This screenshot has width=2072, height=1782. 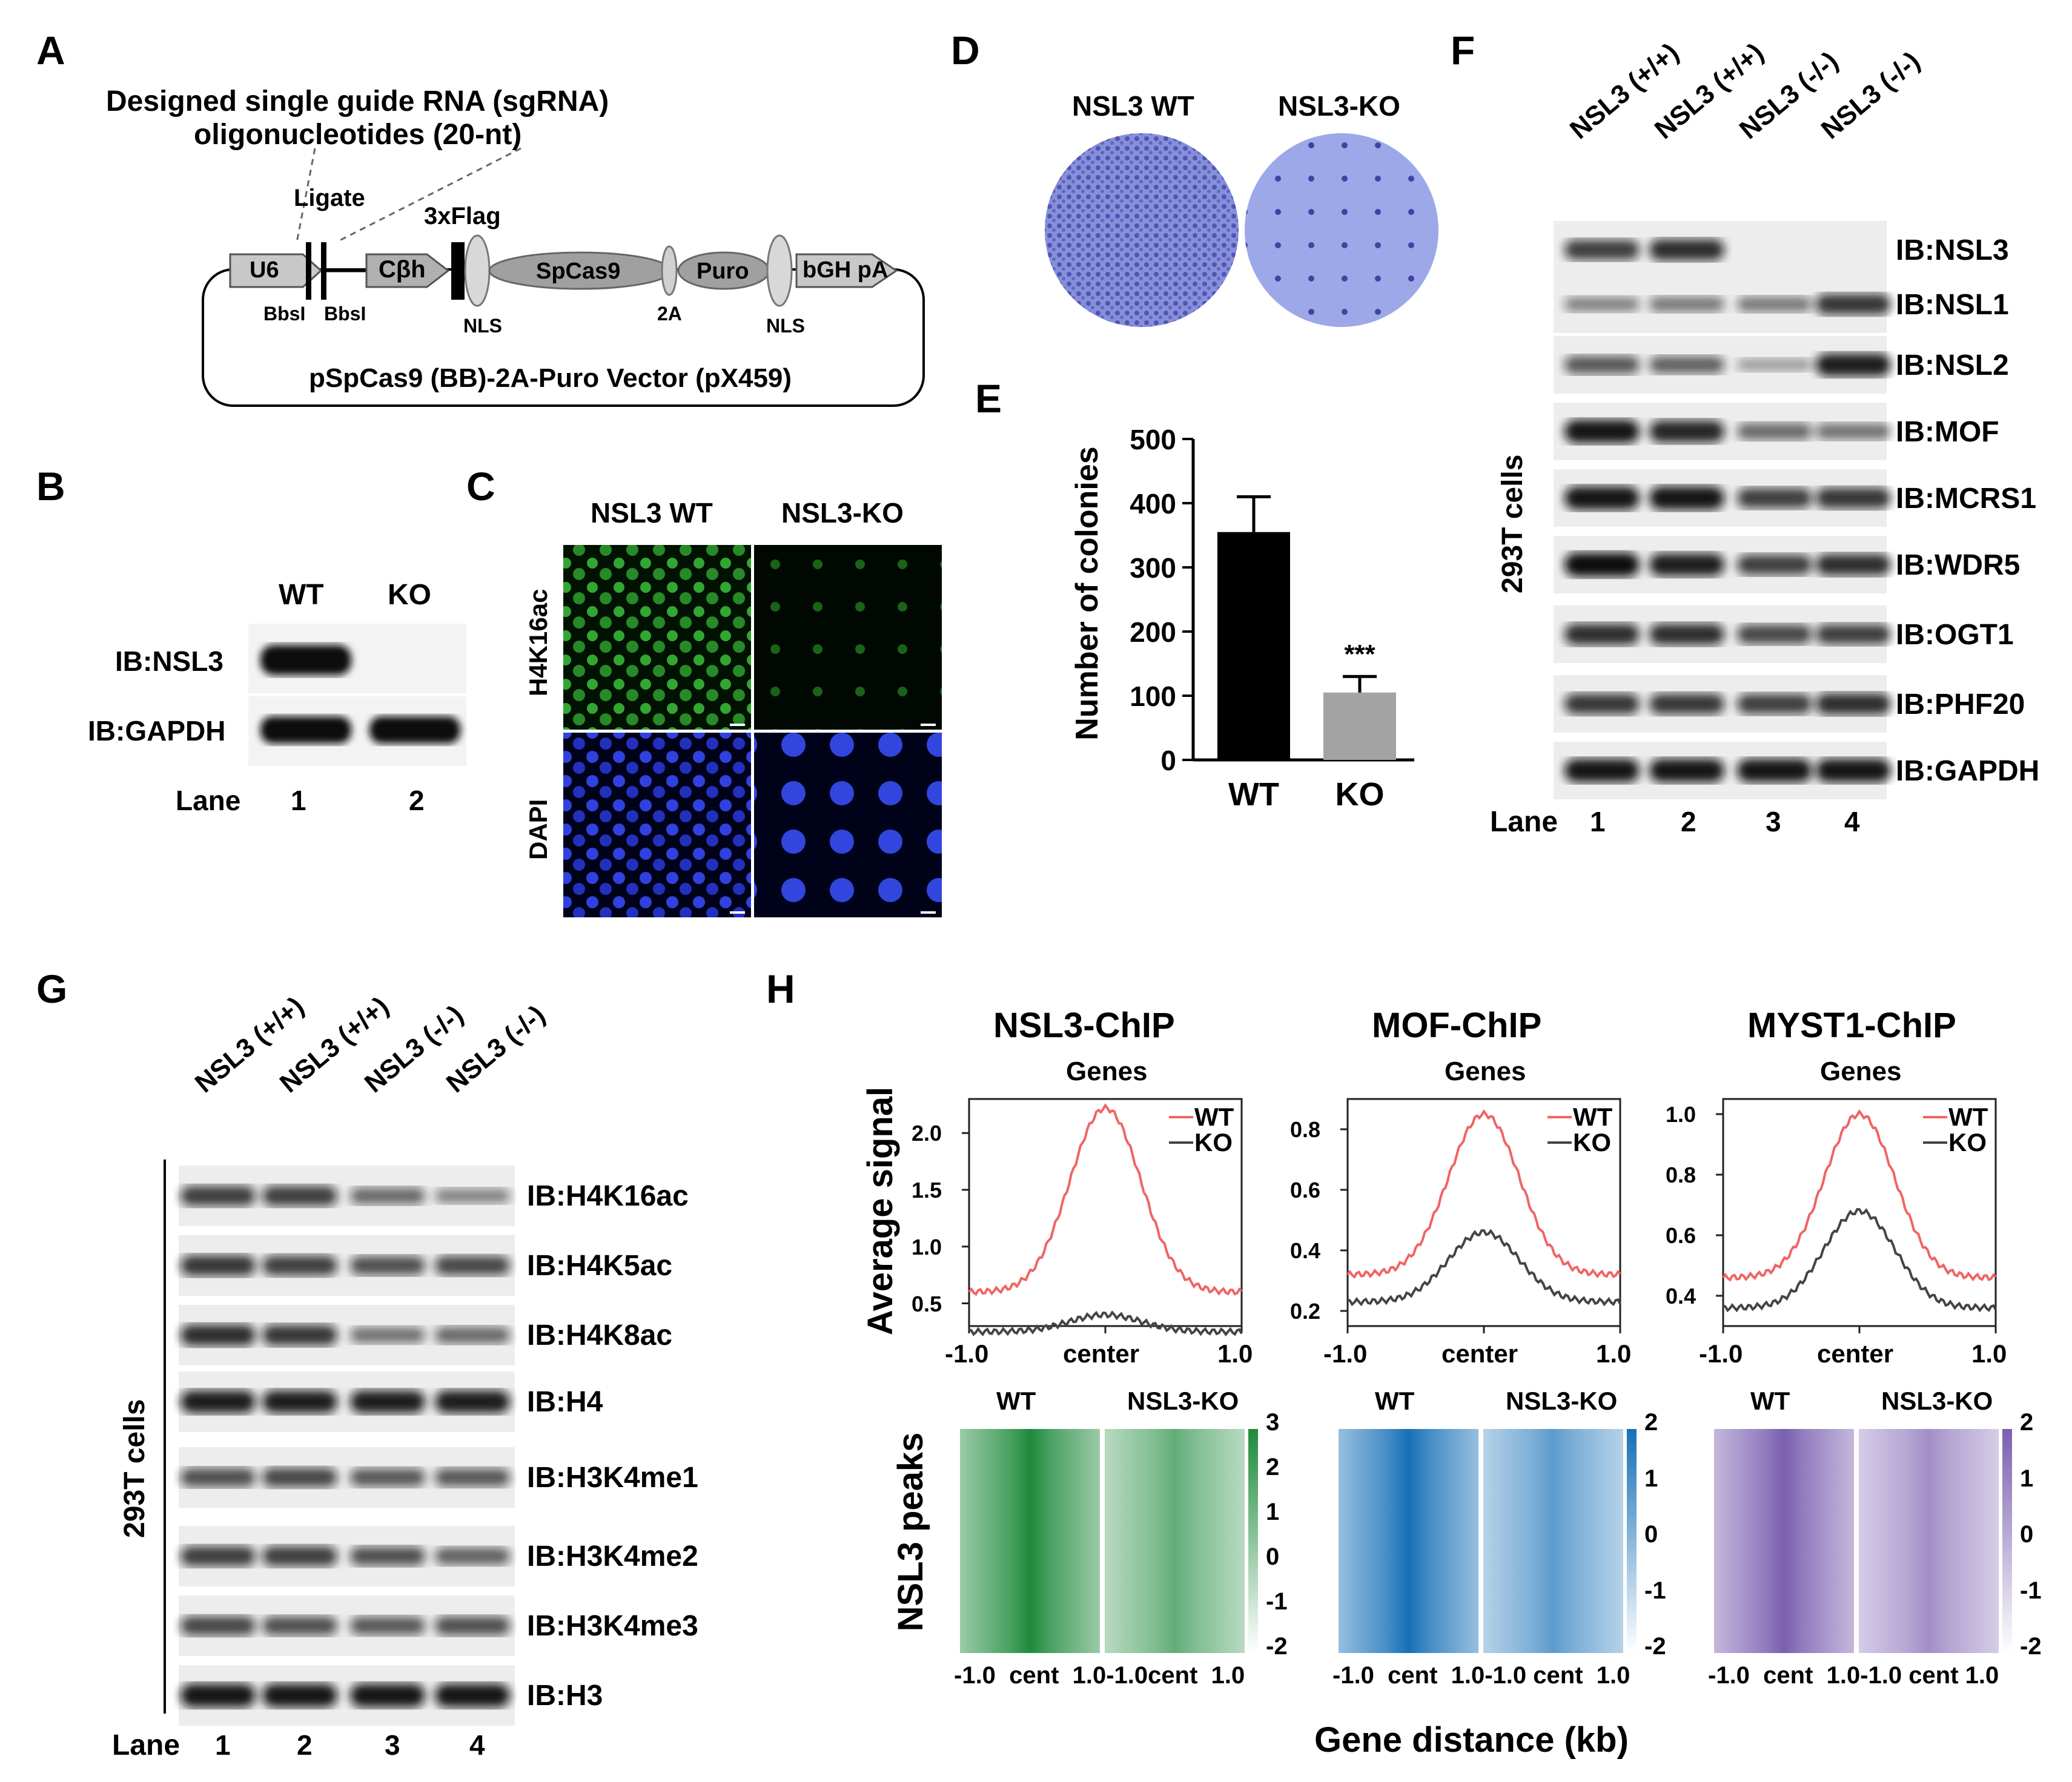 What do you see at coordinates (608, 1196) in the screenshot?
I see `g-row-label: IB:H4K16ac` at bounding box center [608, 1196].